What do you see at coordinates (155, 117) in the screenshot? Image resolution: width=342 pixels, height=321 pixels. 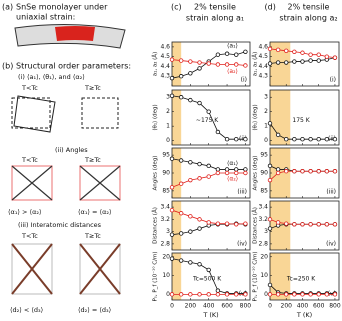 I see `y-axis-label: ⟨θ₁⟩ (deg)` at bounding box center [155, 117].